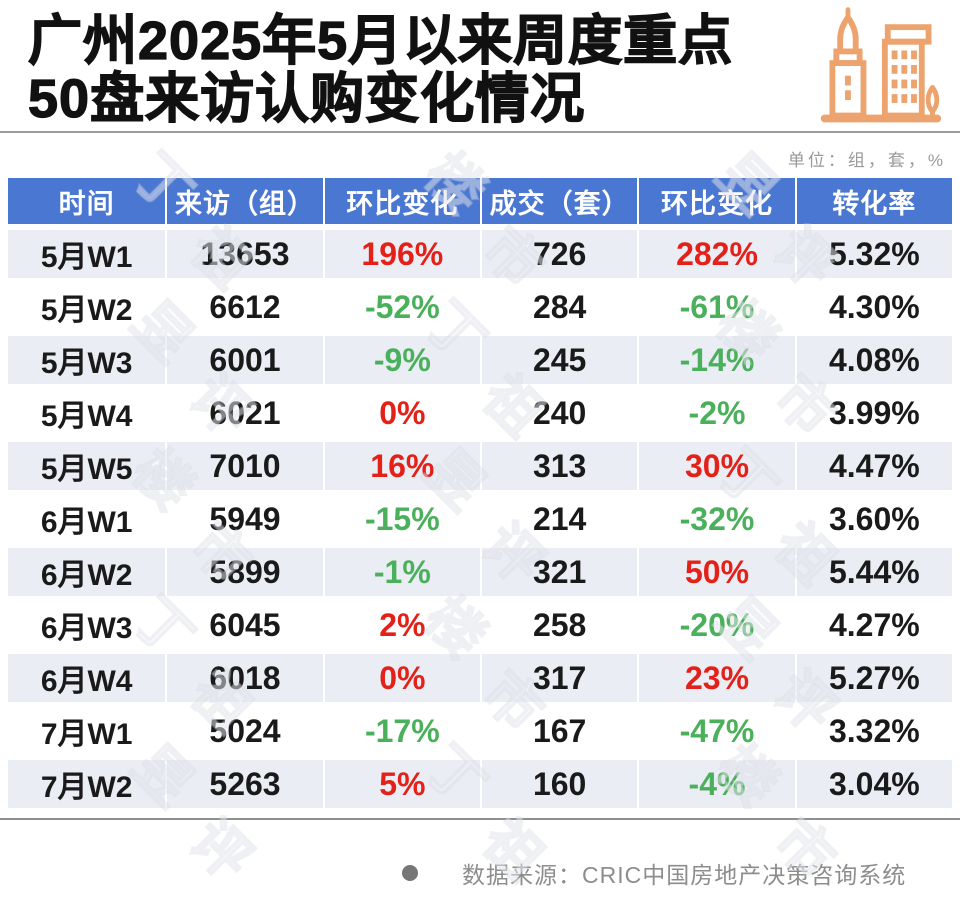 Image resolution: width=960 pixels, height=920 pixels. I want to click on table-row: 6月W3 6045 2% 258 -20% 4.27%, so click(480, 625).